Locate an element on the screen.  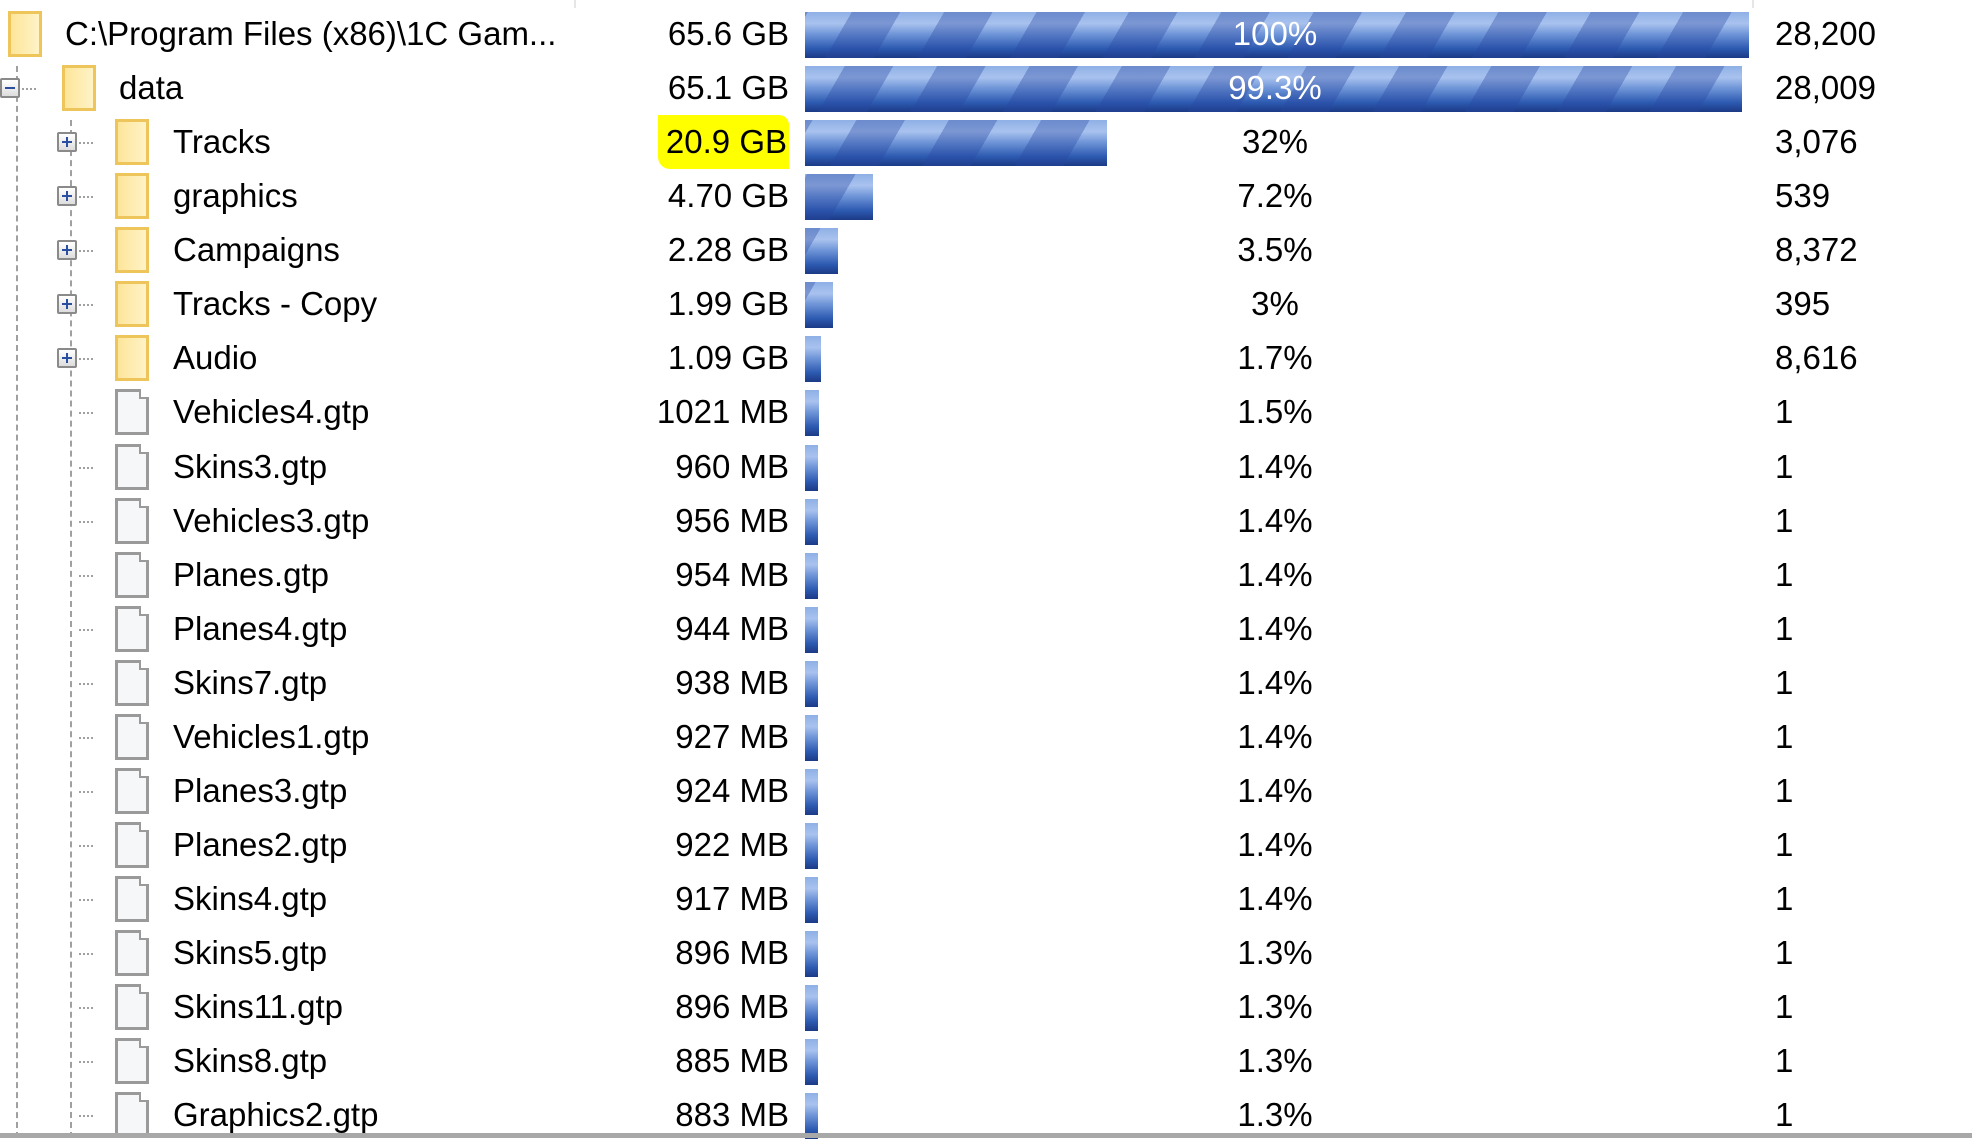
tree-row: Tracks 20.9 GB 32% 3,076 is located at coordinates (986, 142).